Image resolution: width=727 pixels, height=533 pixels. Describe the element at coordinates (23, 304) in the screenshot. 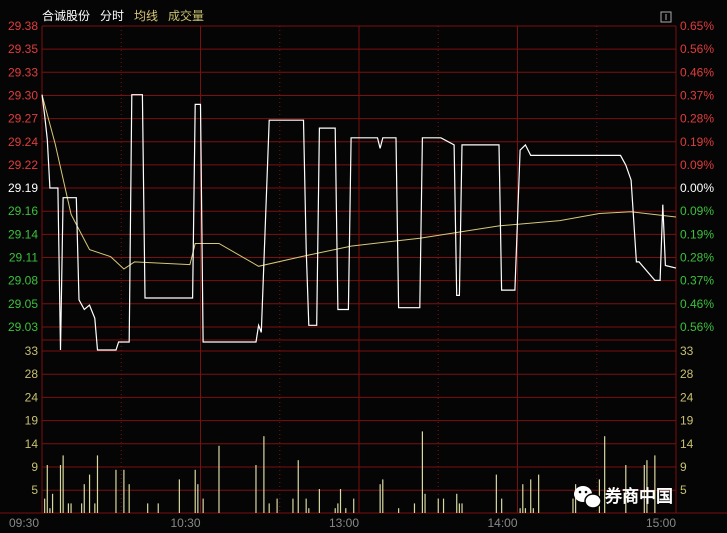

I see `price-tick-label: 29.05` at that location.